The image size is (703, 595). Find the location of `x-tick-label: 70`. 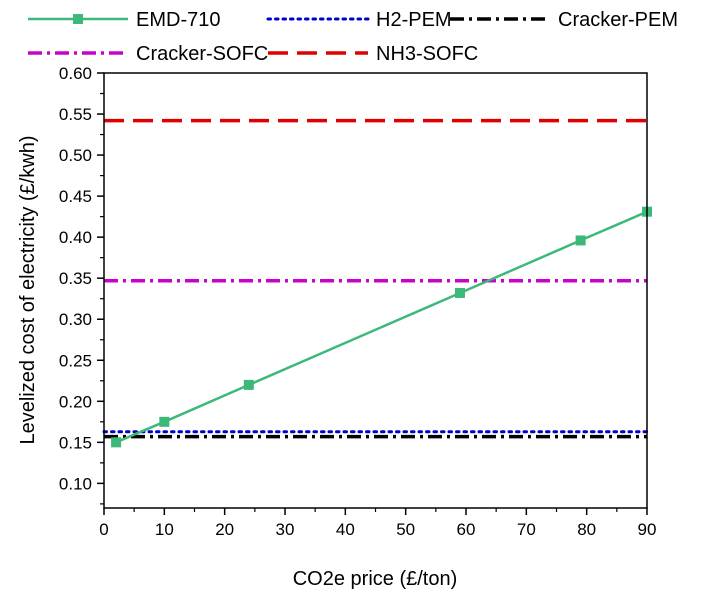

x-tick-label: 70 is located at coordinates (526, 529).